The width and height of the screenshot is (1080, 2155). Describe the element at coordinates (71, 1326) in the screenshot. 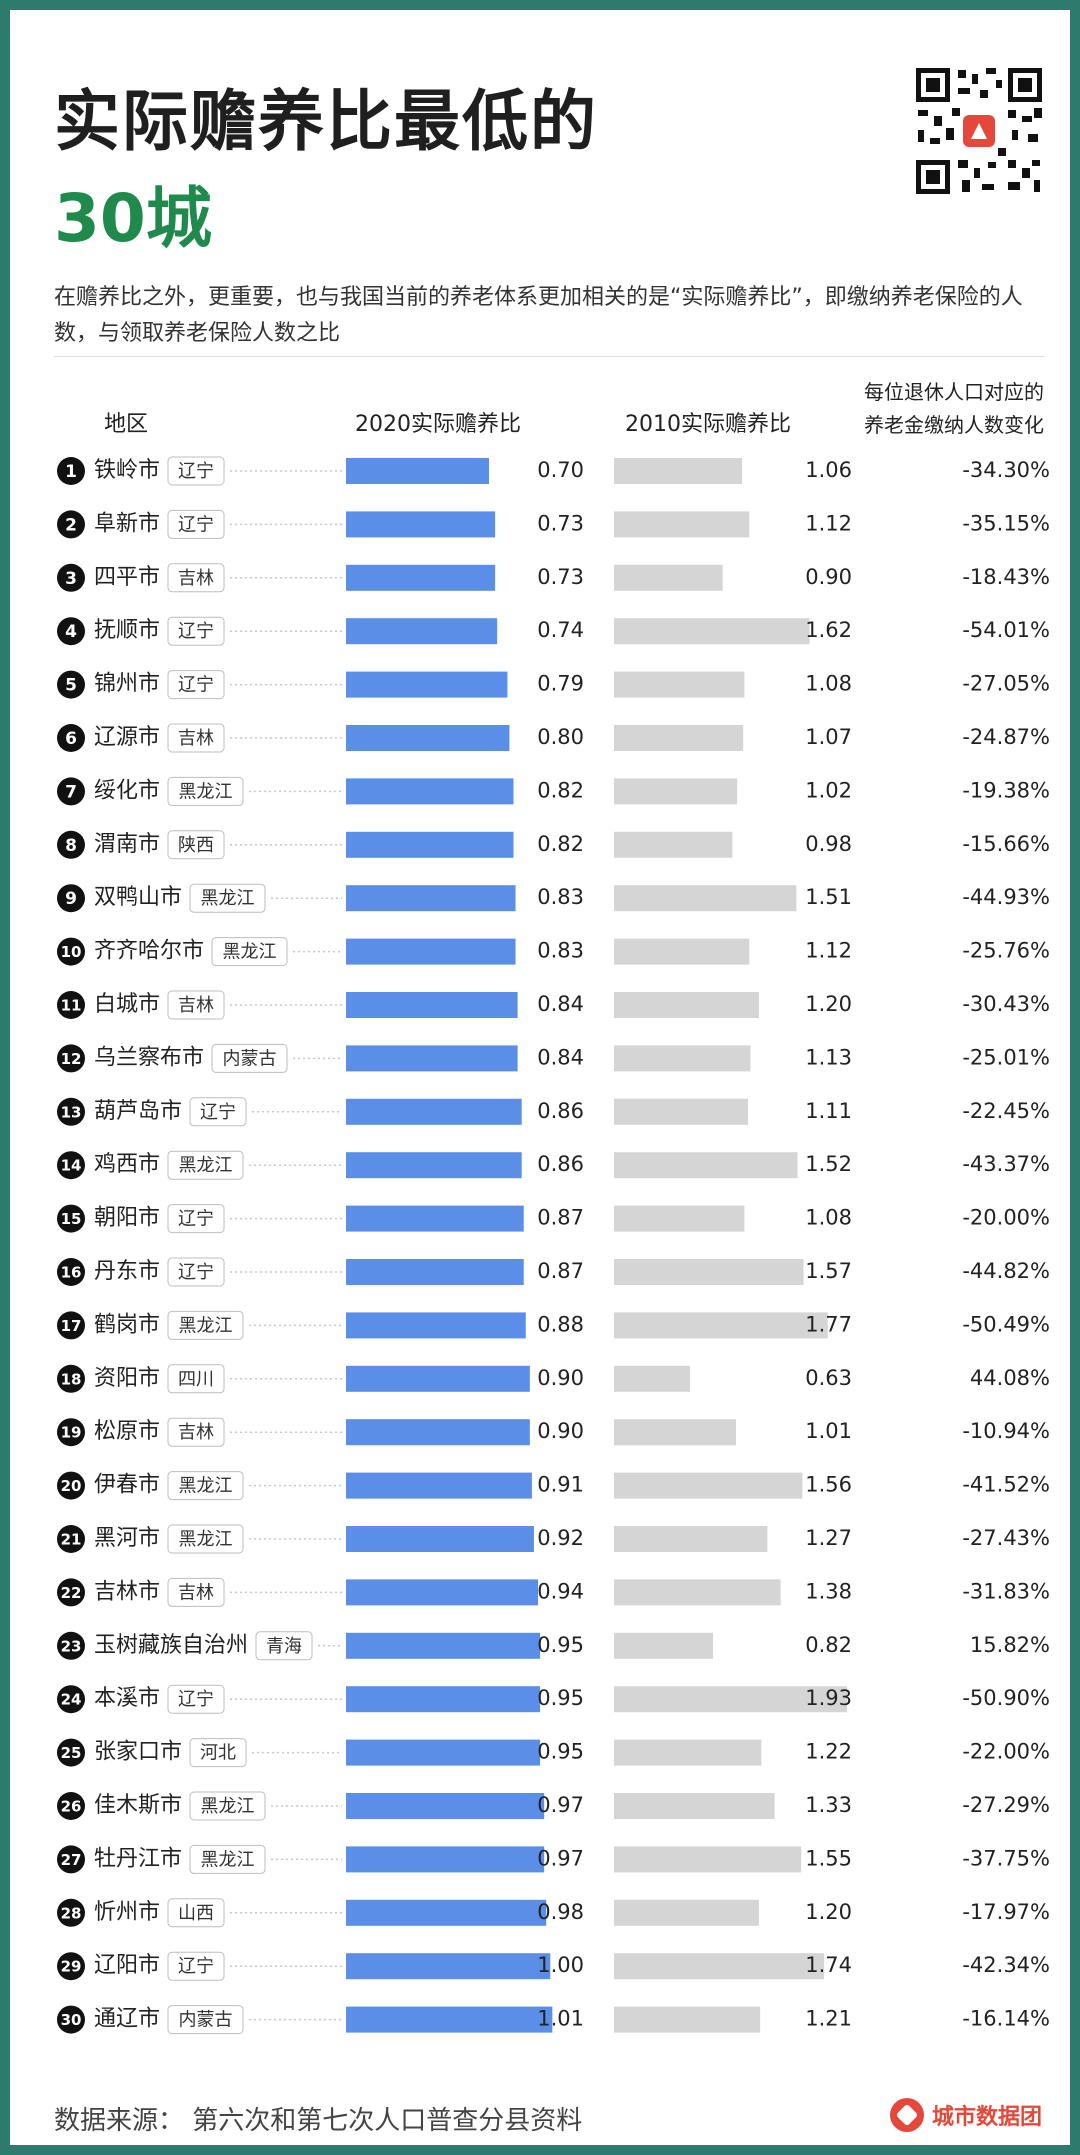

I see `rank-number: 17` at that location.